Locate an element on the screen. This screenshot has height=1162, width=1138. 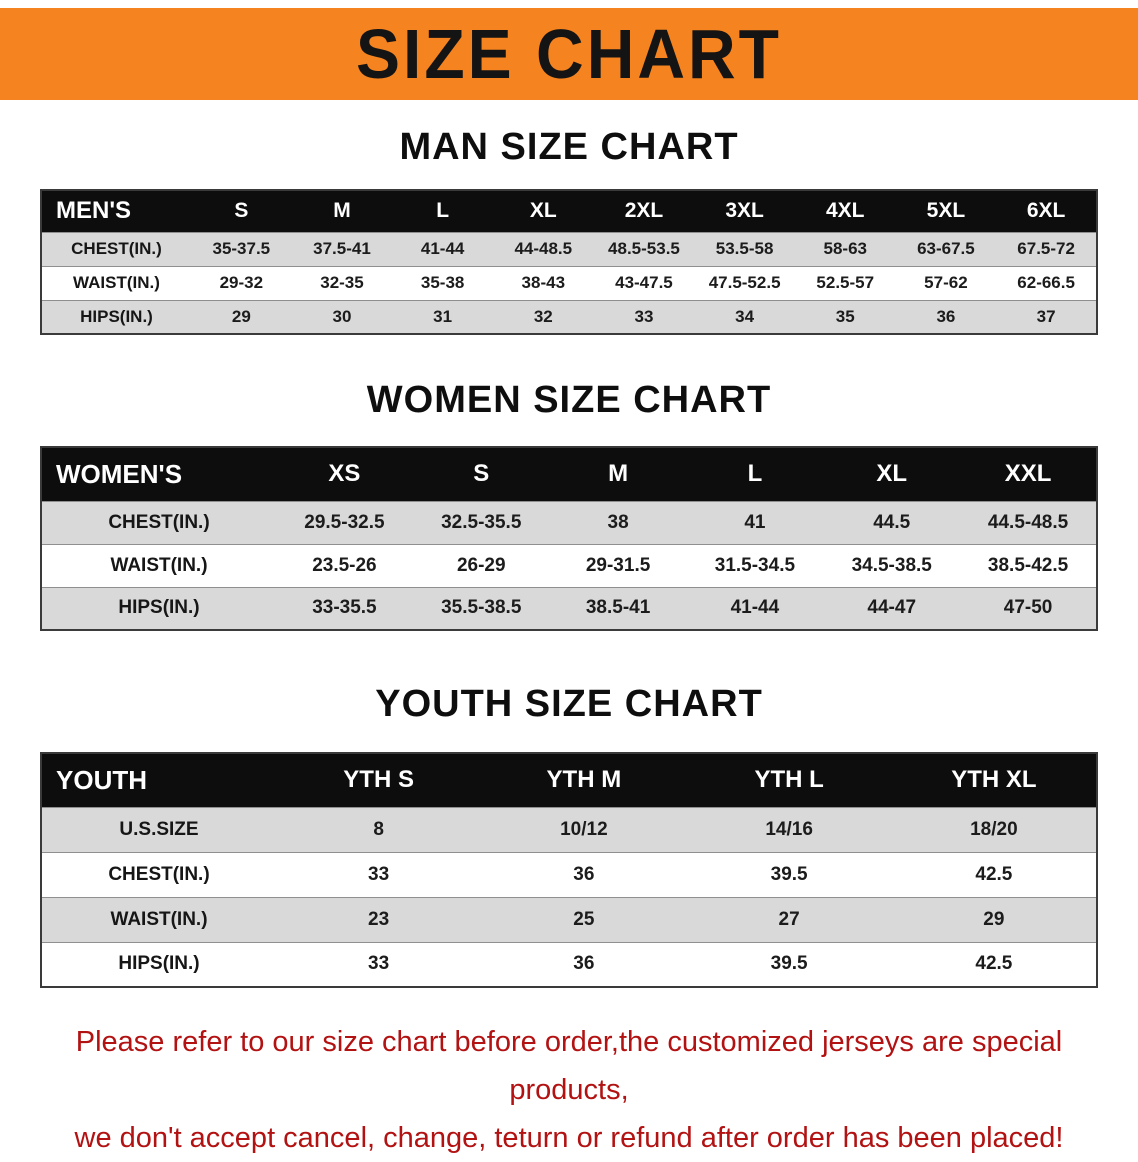
size-chart-banner: SIZE CHART is located at coordinates (569, 54).